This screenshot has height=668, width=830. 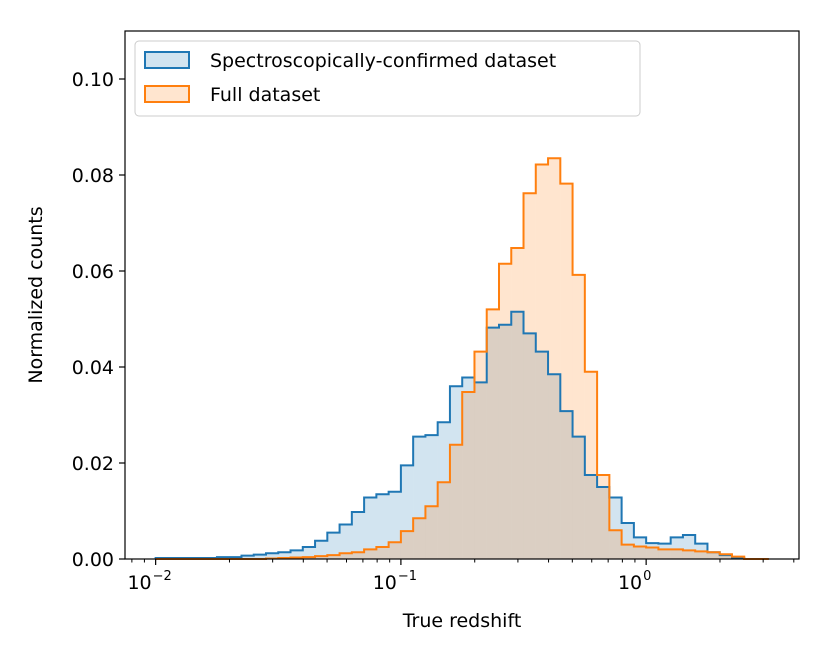 What do you see at coordinates (383, 61) in the screenshot?
I see `legend-label-spectroscopic: Spectroscopically-confirmed dataset` at bounding box center [383, 61].